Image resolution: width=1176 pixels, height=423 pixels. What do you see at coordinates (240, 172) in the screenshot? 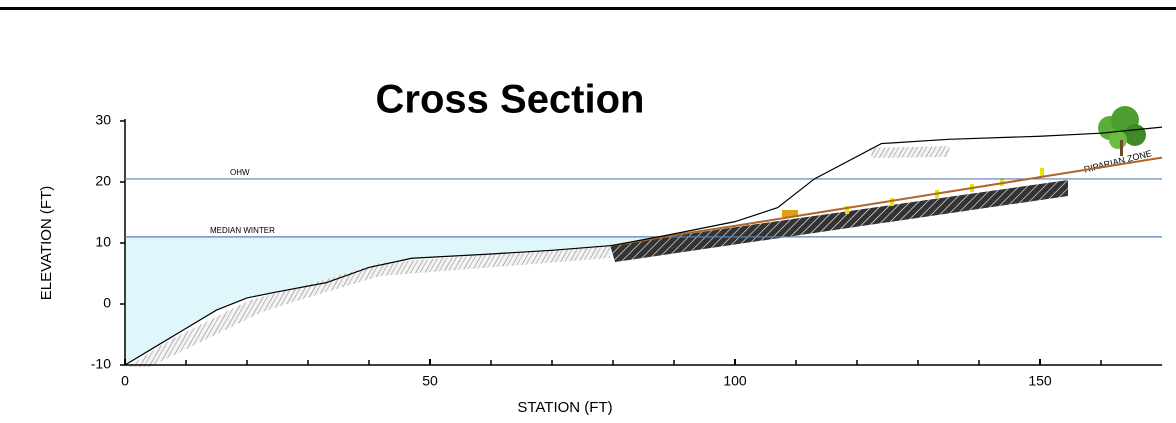
I see `water-level-label: OHW` at bounding box center [240, 172].